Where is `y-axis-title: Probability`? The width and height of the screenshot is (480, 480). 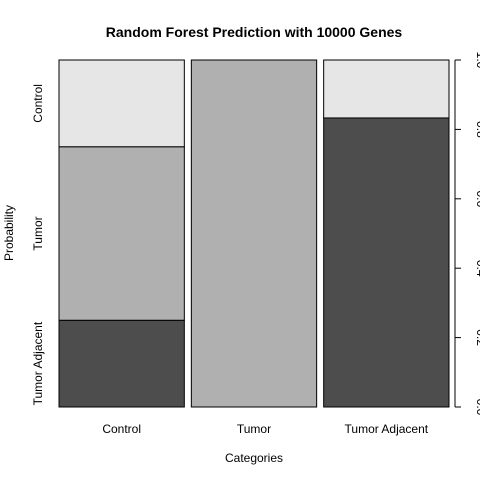
y-axis-title: Probability is located at coordinates (9, 233).